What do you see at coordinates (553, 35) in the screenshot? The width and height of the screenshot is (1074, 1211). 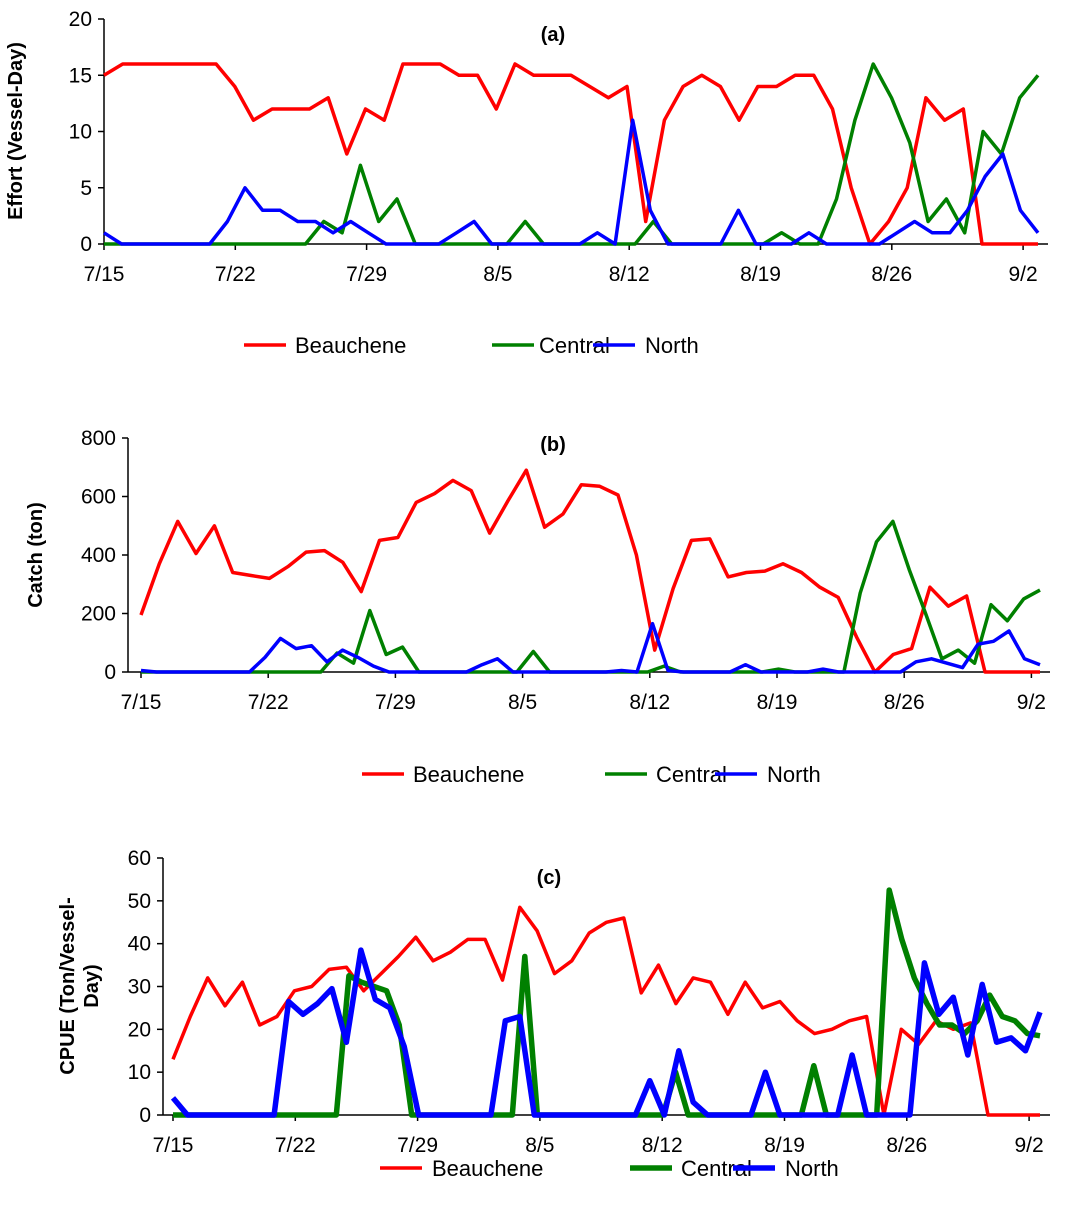 I see `panel-label: (a)` at bounding box center [553, 35].